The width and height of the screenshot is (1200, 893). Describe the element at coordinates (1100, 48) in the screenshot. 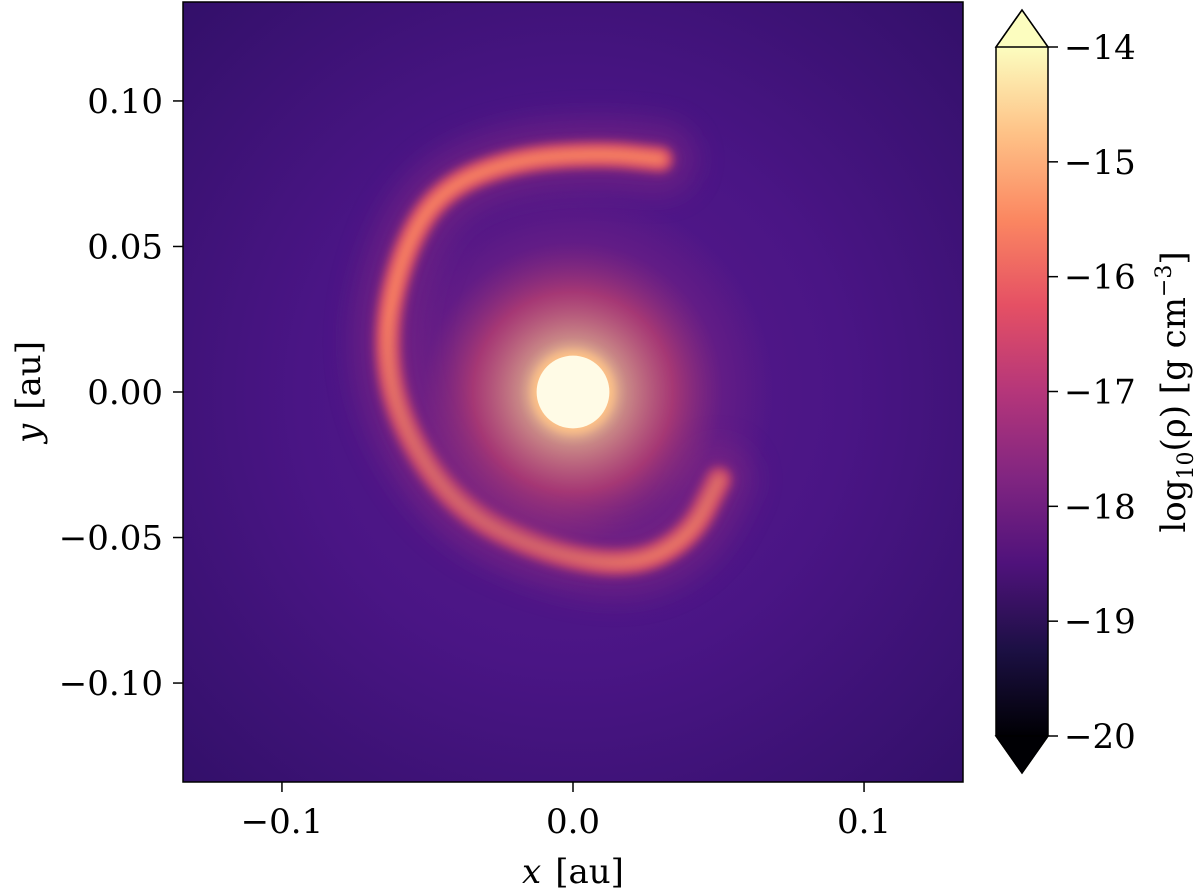

I see `colorbar-tick-label: −14` at that location.